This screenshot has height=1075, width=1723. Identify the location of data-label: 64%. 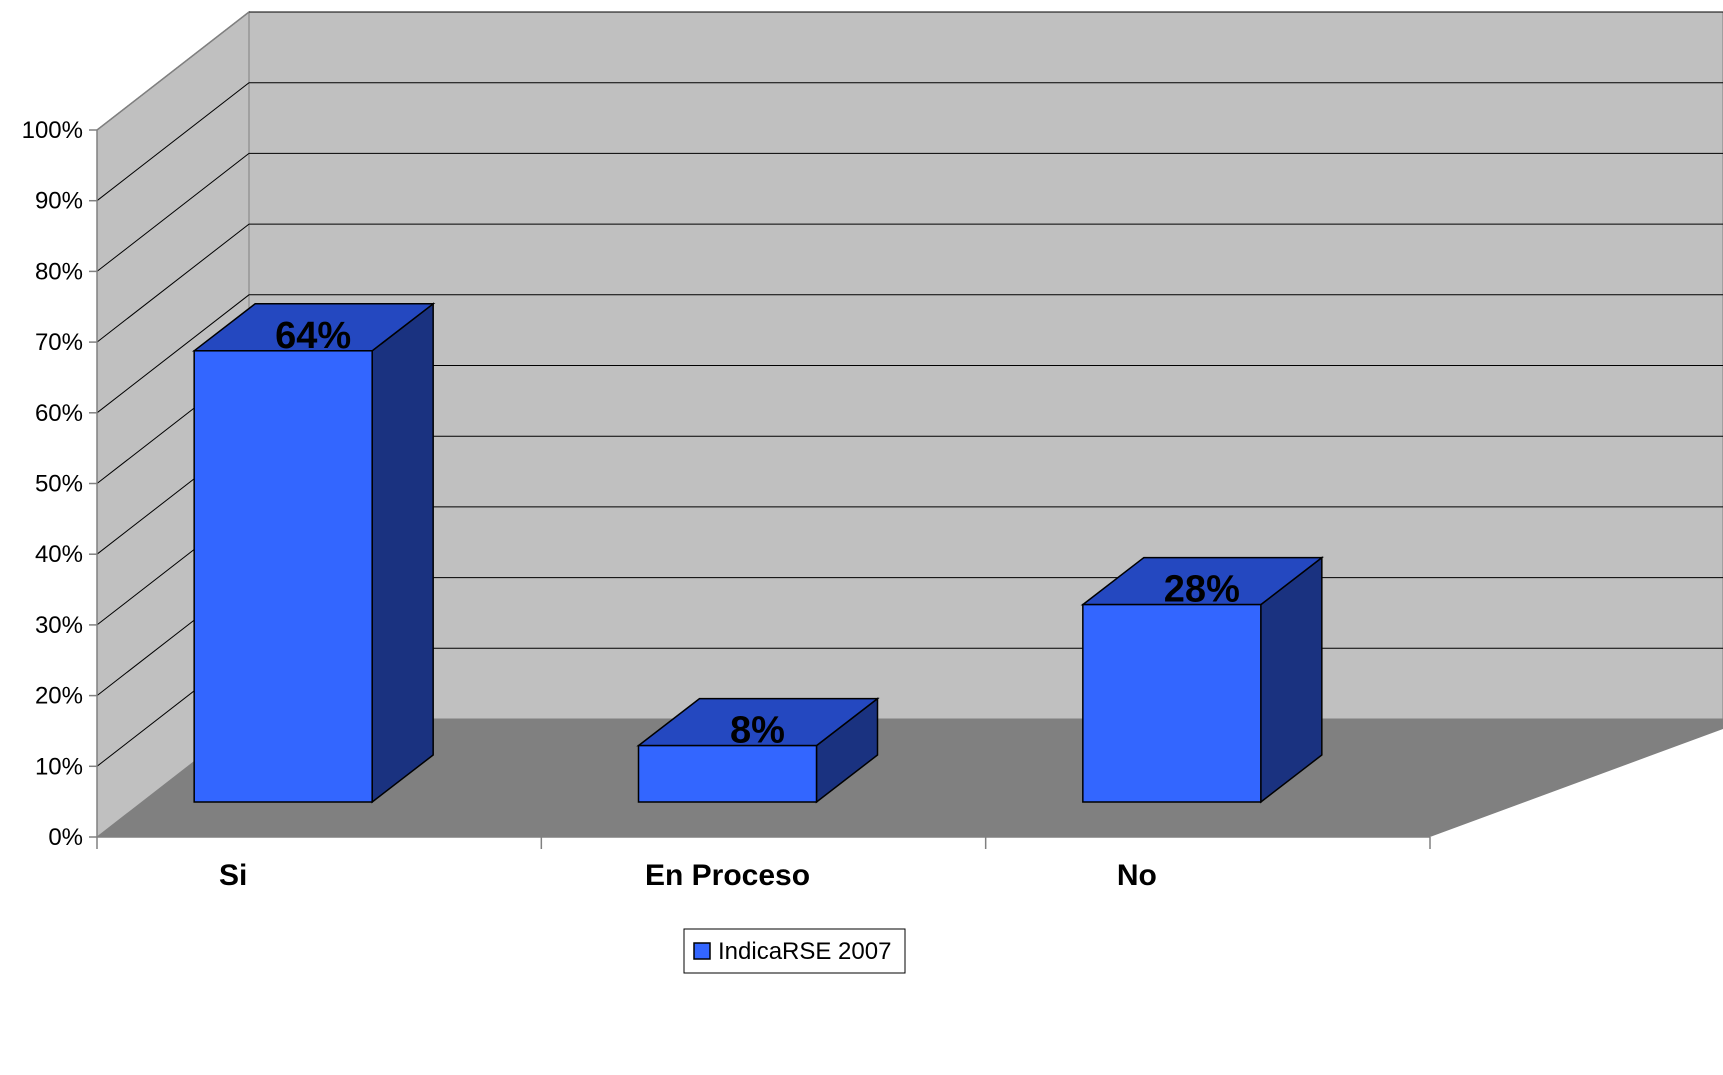
(313, 336).